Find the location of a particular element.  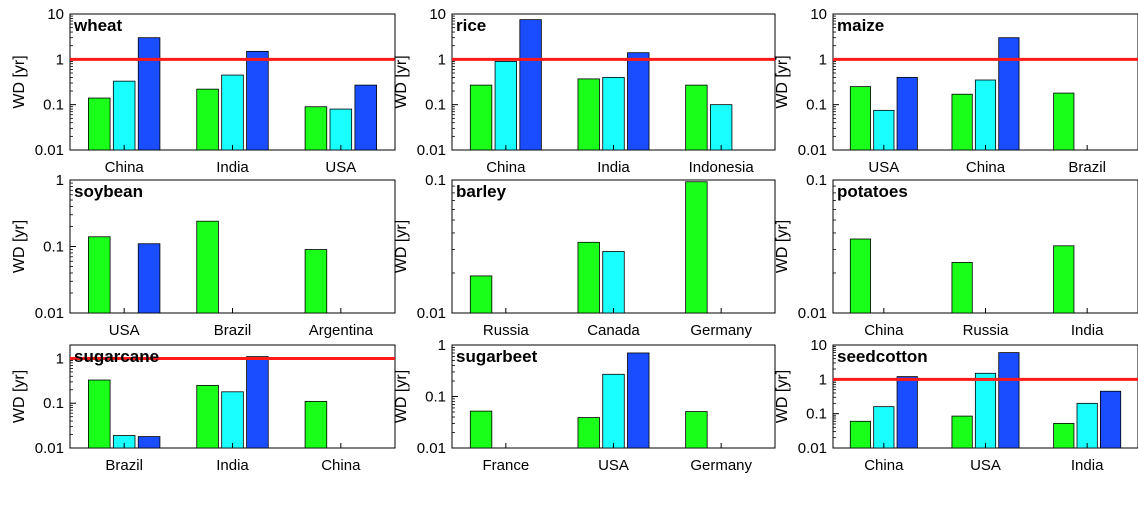

bar-sugarcane-india-s1 is located at coordinates (207, 417).